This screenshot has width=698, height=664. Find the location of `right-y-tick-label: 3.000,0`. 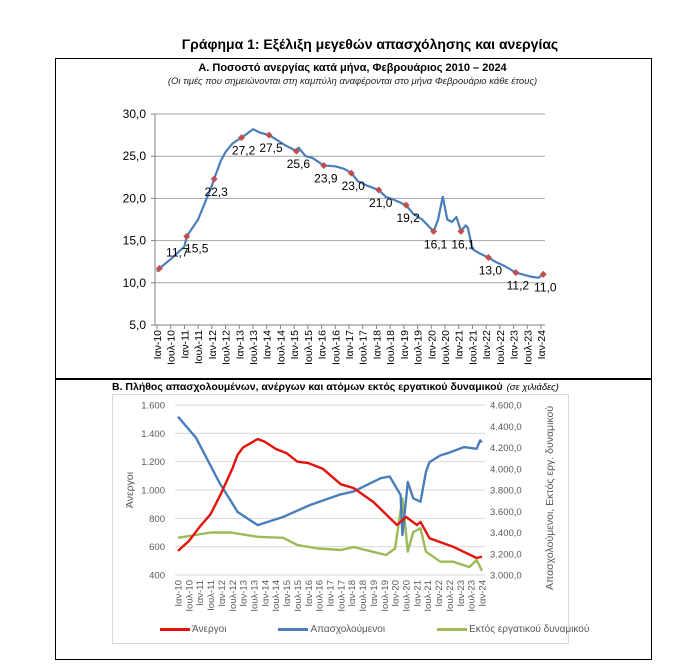

right-y-tick-label: 3.000,0 is located at coordinates (506, 576).